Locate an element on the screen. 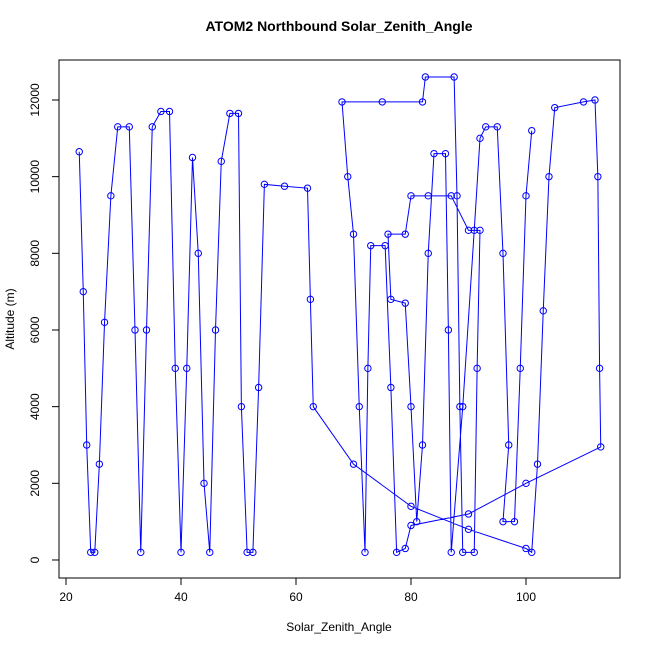  x-tick-label: 60 is located at coordinates (296, 597).